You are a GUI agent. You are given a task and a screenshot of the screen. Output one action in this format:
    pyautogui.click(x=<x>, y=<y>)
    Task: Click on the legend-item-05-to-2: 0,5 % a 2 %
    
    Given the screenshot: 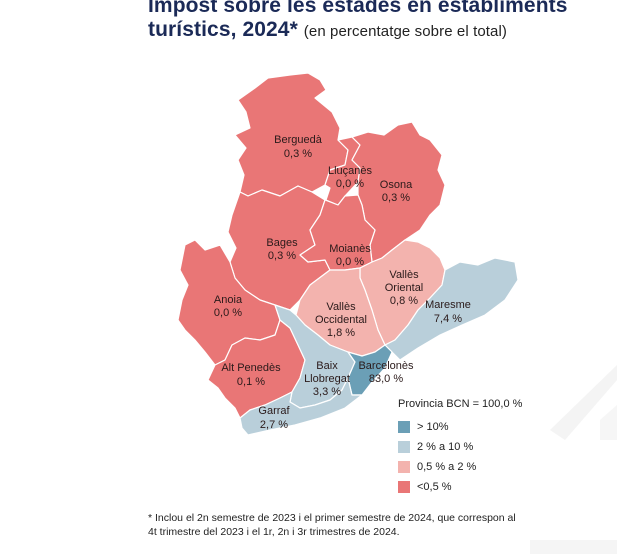 What is the action you would take?
    pyautogui.click(x=460, y=467)
    